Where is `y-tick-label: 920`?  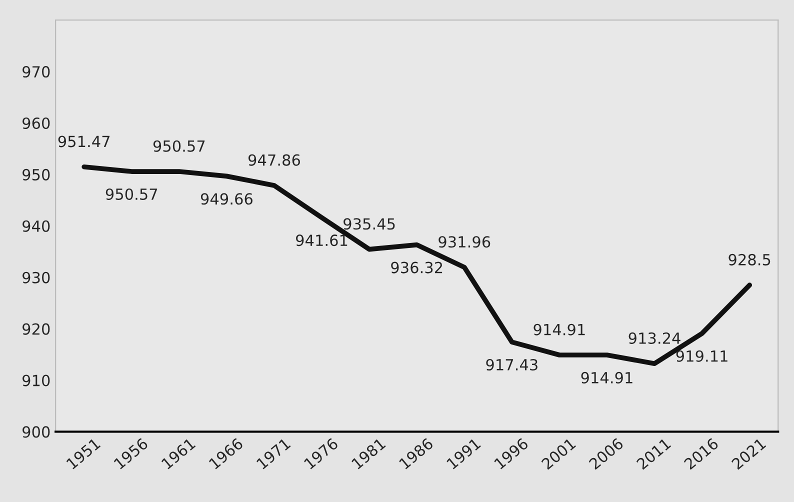 y-tick-label: 920 is located at coordinates (36, 329).